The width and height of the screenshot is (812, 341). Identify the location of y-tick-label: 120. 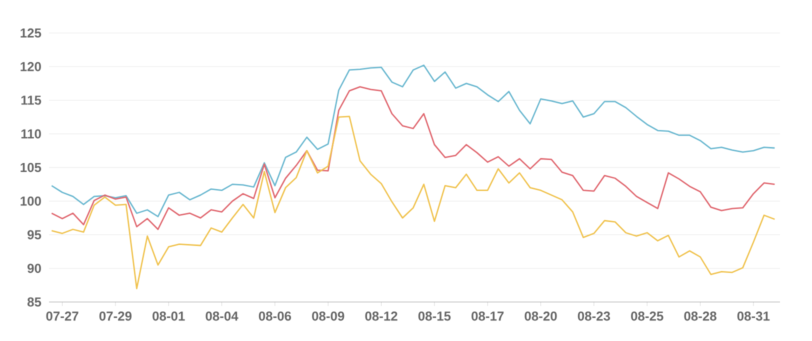
(30, 67).